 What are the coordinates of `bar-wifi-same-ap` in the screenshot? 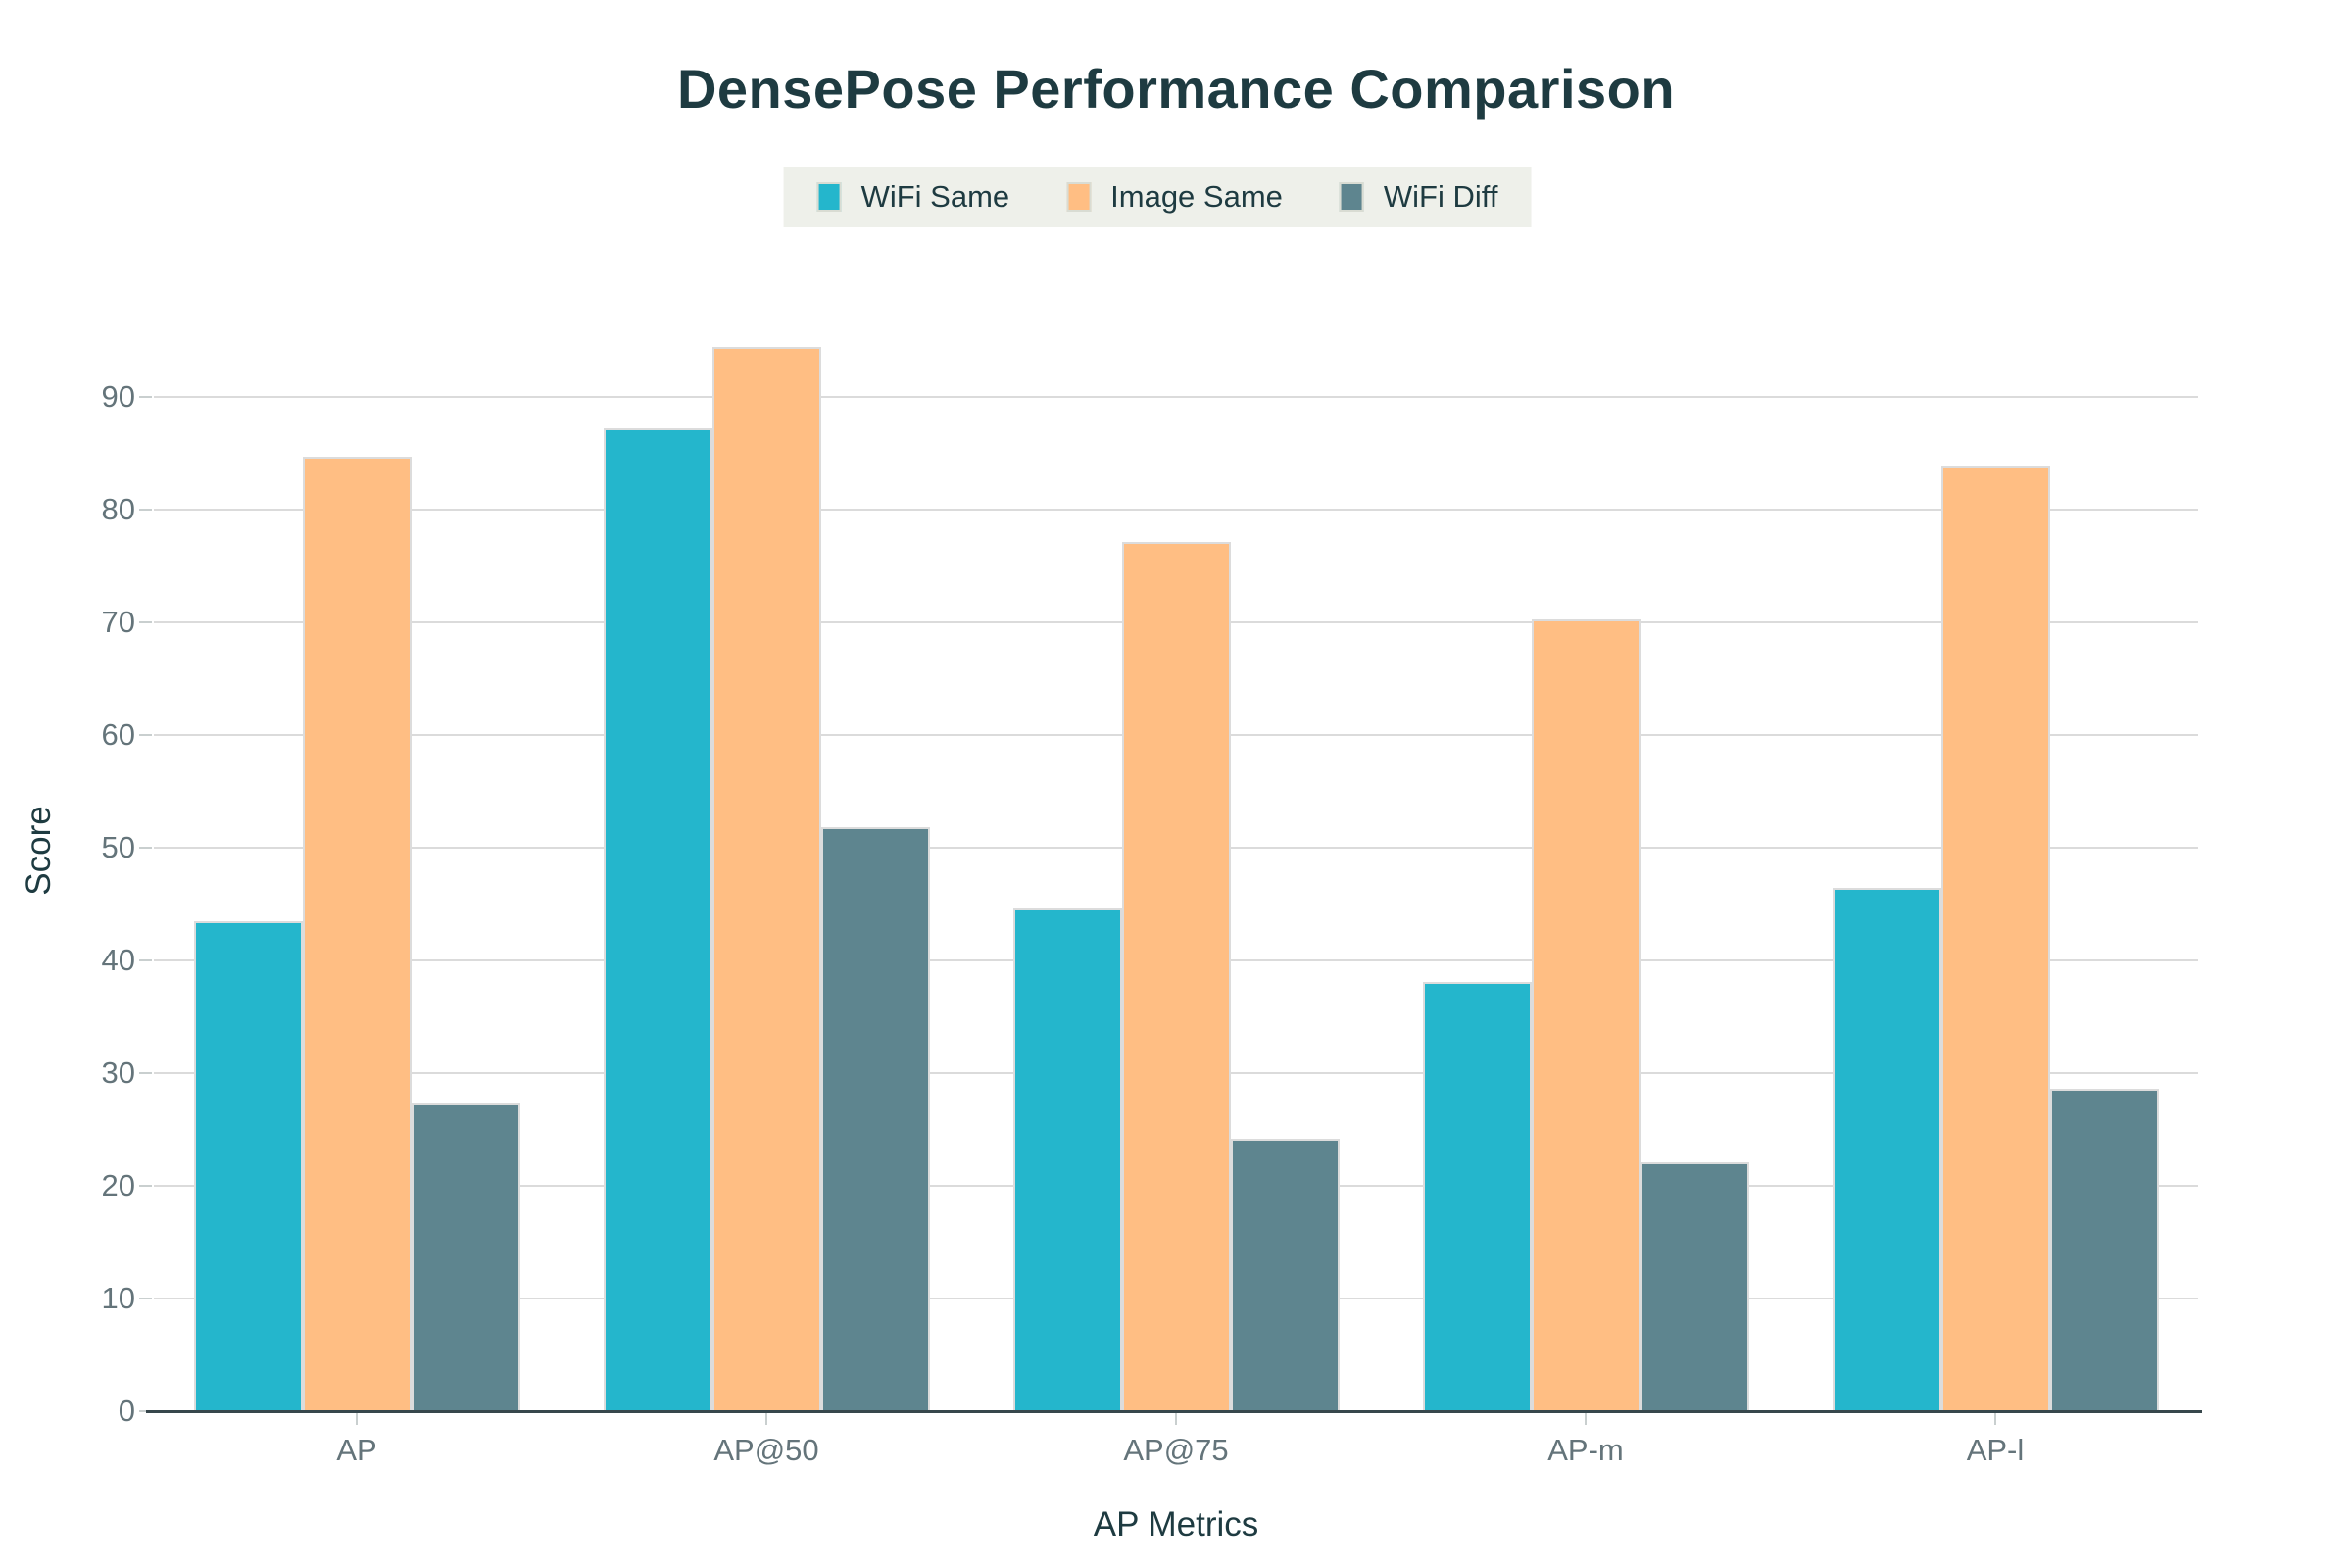 It's located at (248, 1165).